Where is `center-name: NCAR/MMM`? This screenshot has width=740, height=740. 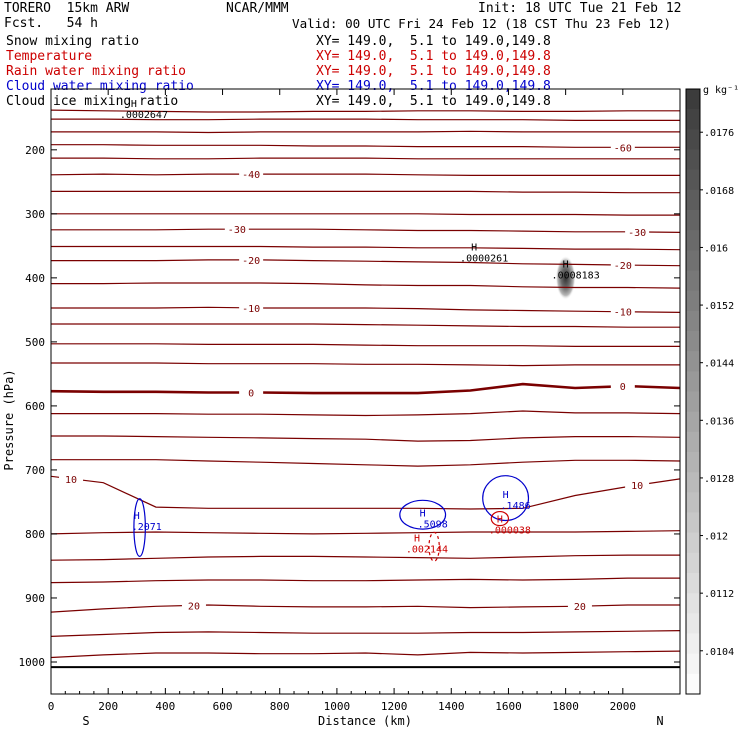
center-name: NCAR/MMM is located at coordinates (257, 8).